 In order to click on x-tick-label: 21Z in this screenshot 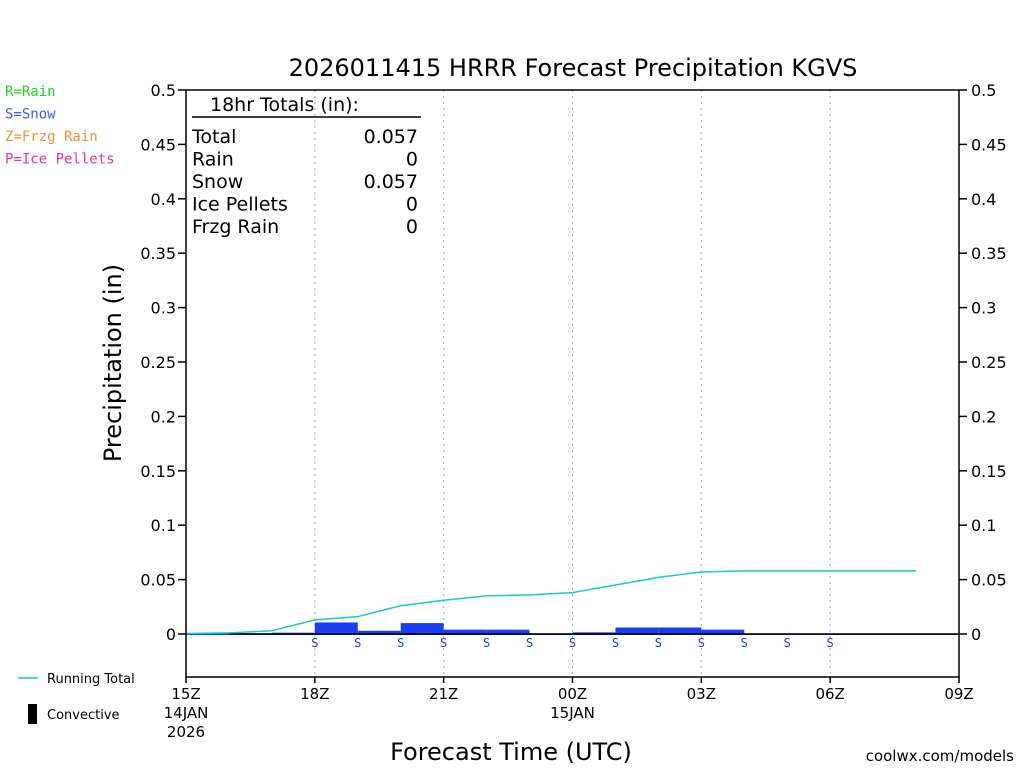, I will do `click(443, 694)`.